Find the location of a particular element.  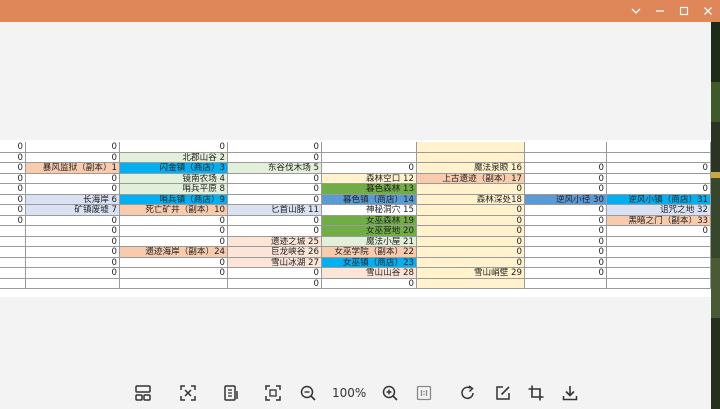

cell-r5-c6: 0 is located at coordinates (471, 189).